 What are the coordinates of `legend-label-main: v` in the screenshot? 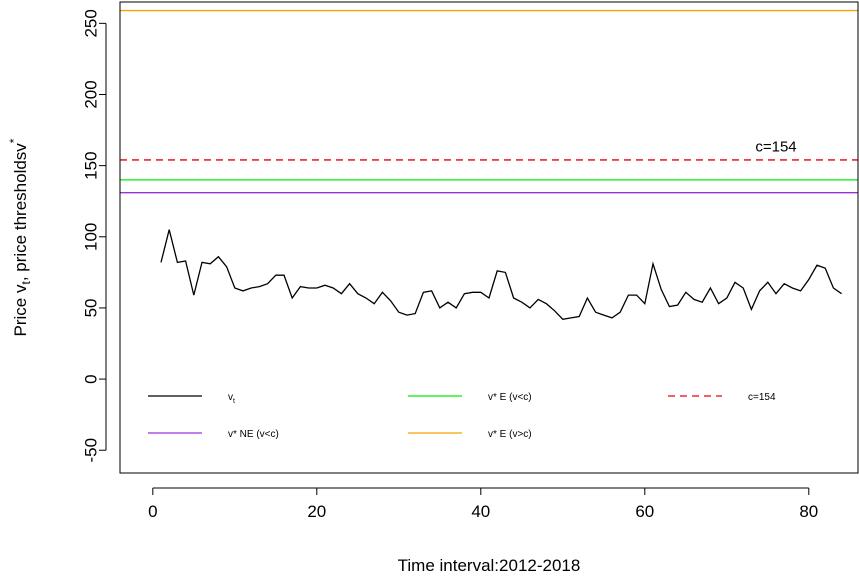 It's located at (230, 397).